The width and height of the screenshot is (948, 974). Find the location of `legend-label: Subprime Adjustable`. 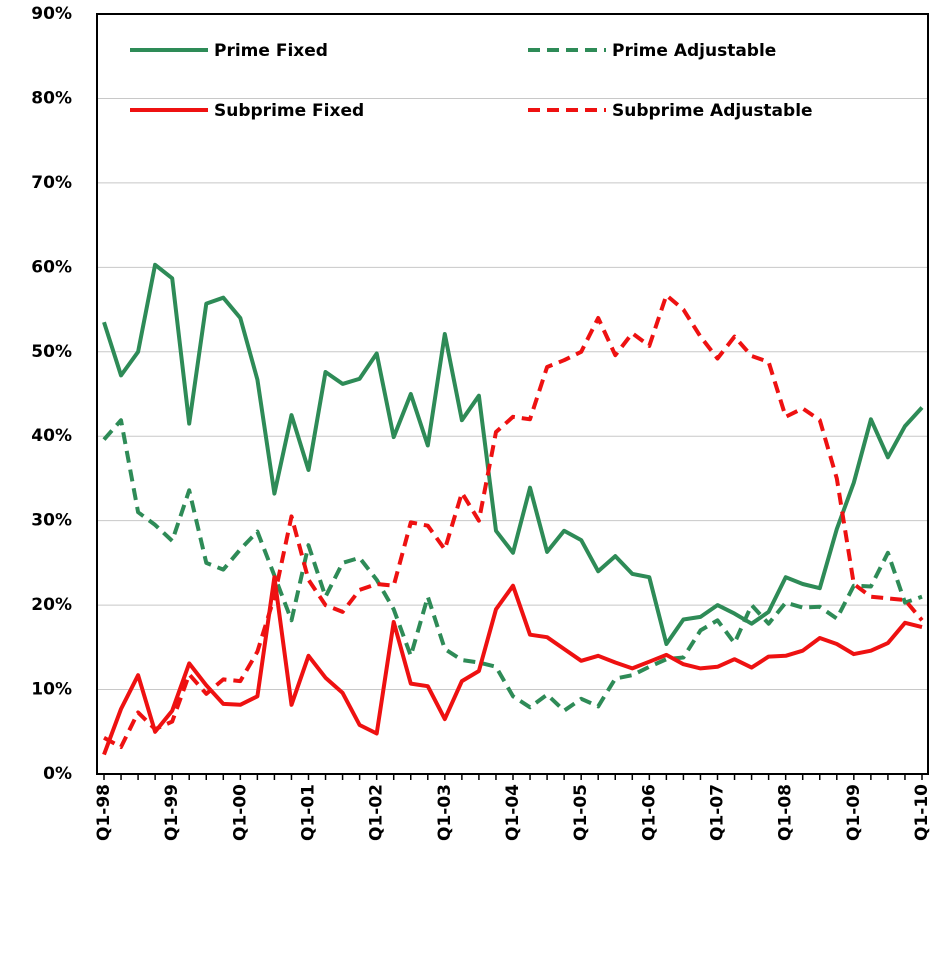

legend-label: Subprime Adjustable is located at coordinates (712, 111).